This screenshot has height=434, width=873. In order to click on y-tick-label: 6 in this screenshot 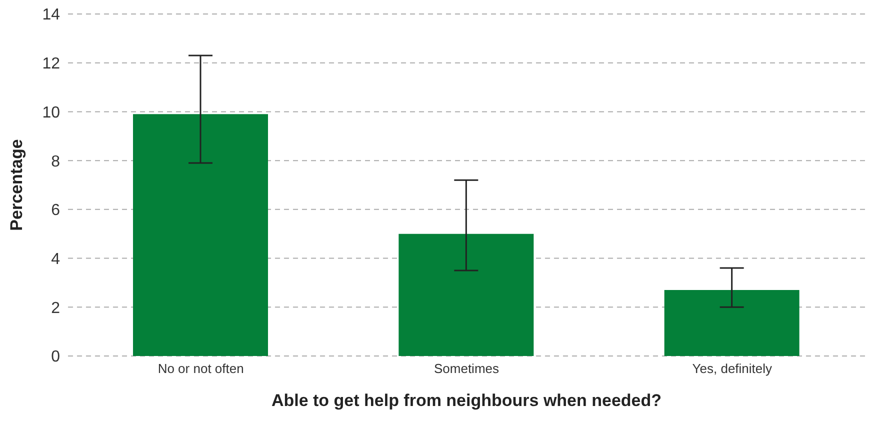, I will do `click(55, 211)`.